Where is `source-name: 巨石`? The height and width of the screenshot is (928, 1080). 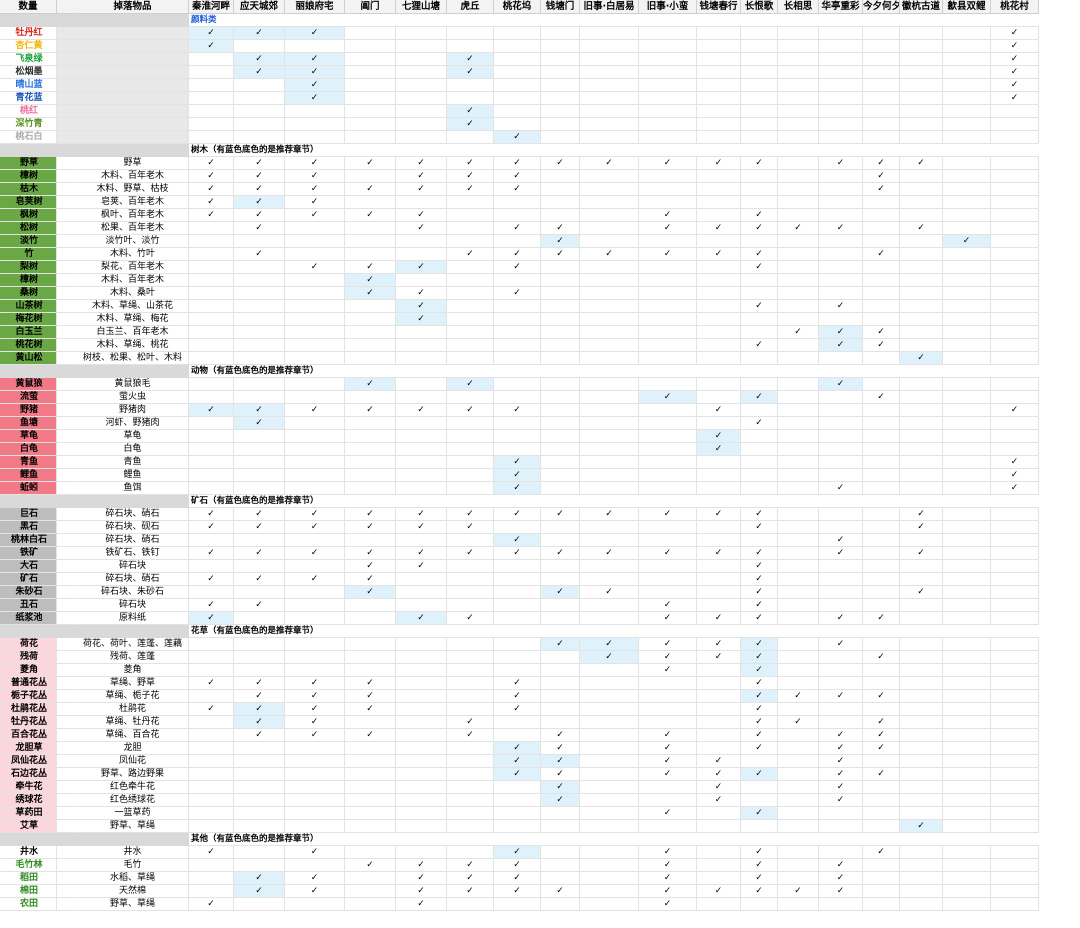
source-name: 巨石 is located at coordinates (28, 514).